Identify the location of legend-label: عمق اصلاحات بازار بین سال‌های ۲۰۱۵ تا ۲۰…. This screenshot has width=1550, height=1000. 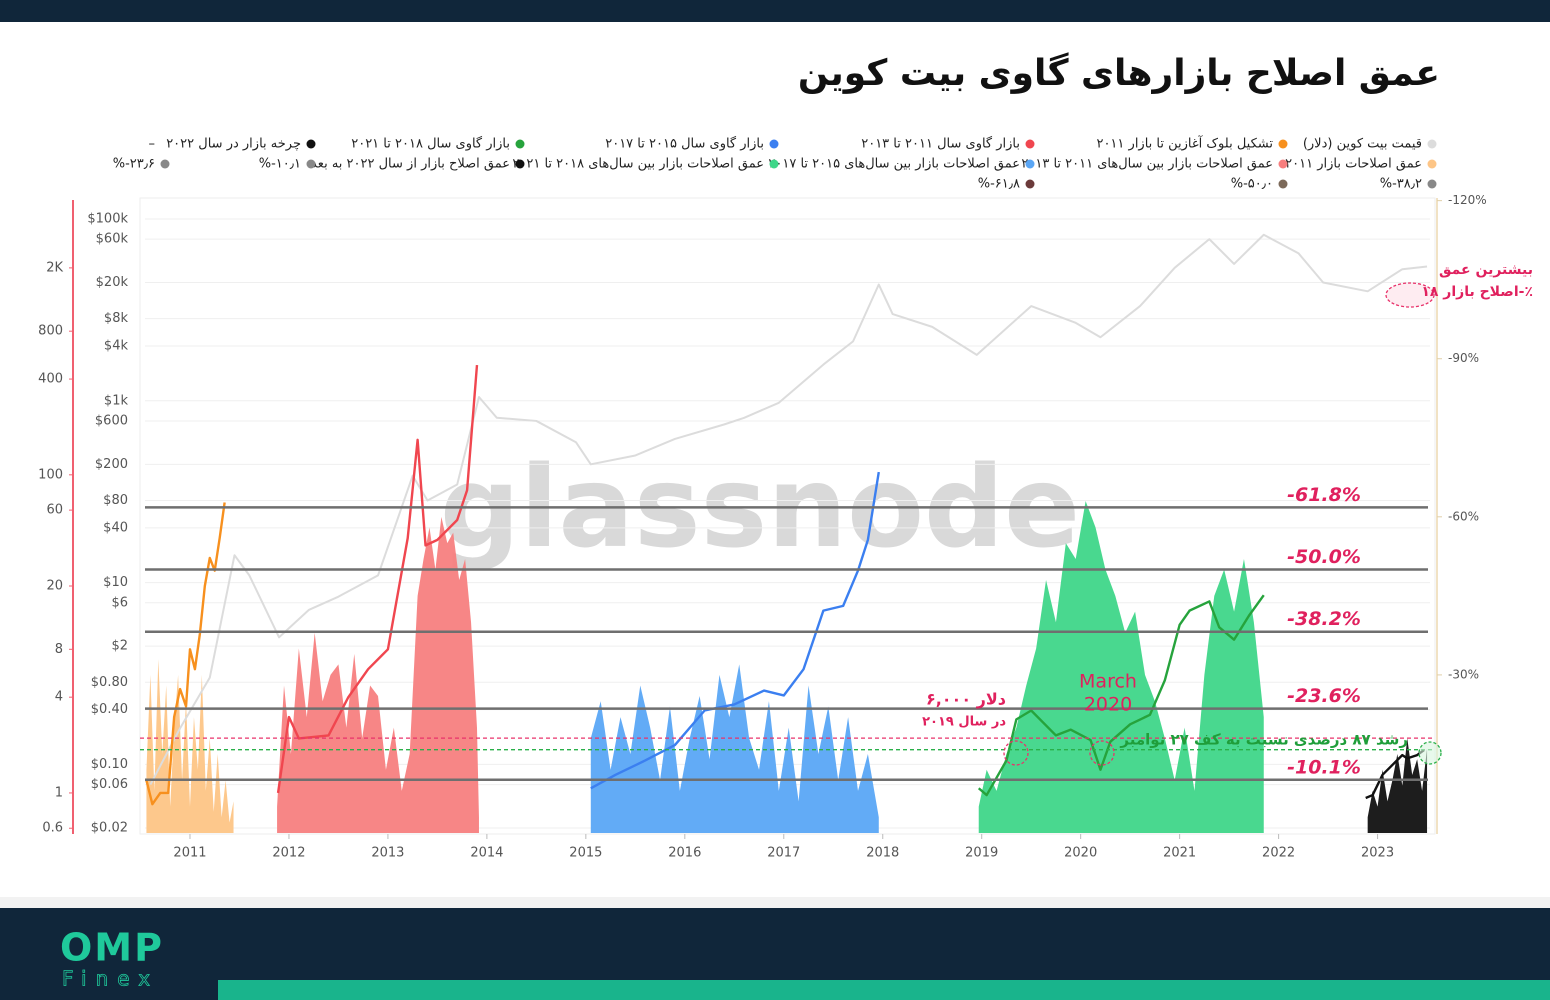
(894, 164).